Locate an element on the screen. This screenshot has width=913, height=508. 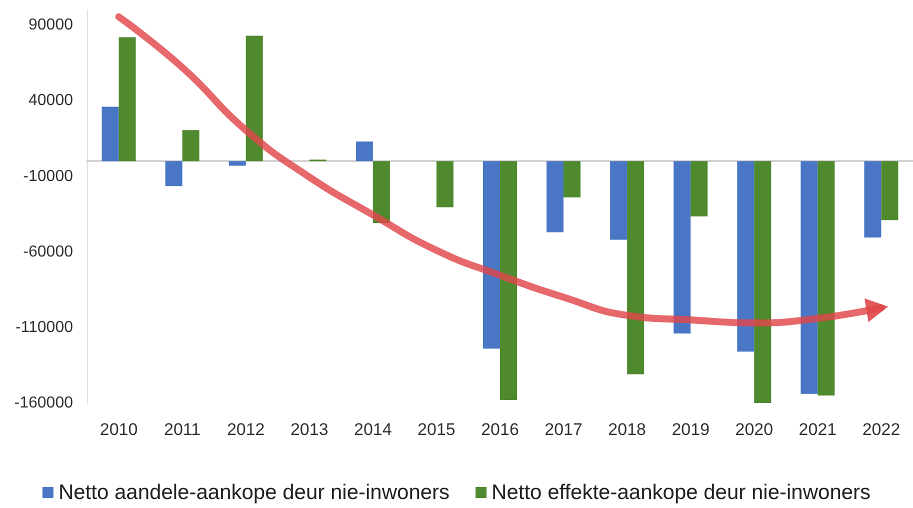
x-tick-label: 2018 is located at coordinates (627, 429).